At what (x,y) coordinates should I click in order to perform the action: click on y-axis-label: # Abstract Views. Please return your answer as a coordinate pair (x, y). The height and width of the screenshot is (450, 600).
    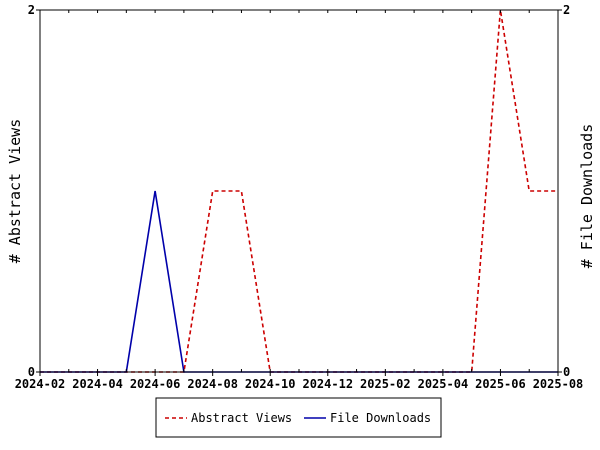
    Looking at the image, I should click on (15, 191).